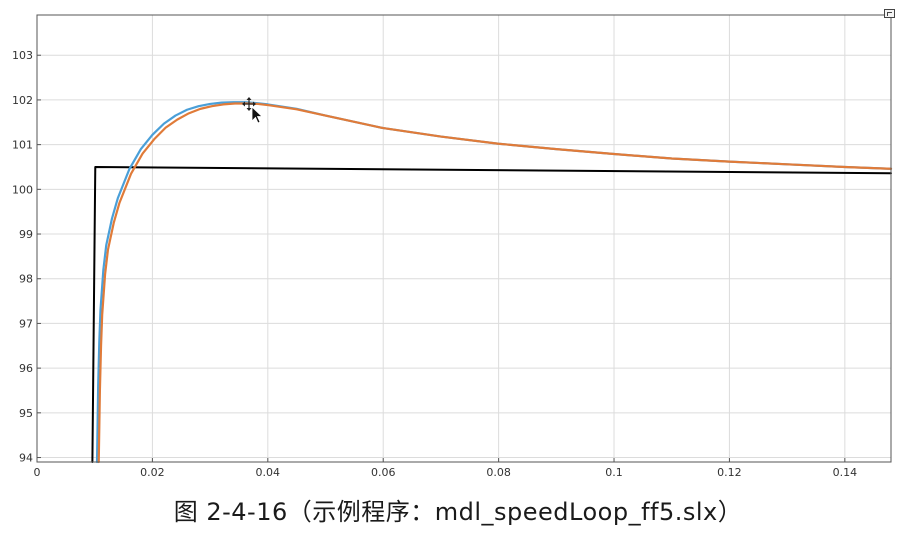 The image size is (916, 551). Describe the element at coordinates (22, 189) in the screenshot. I see `y-tick-label: 100` at that location.